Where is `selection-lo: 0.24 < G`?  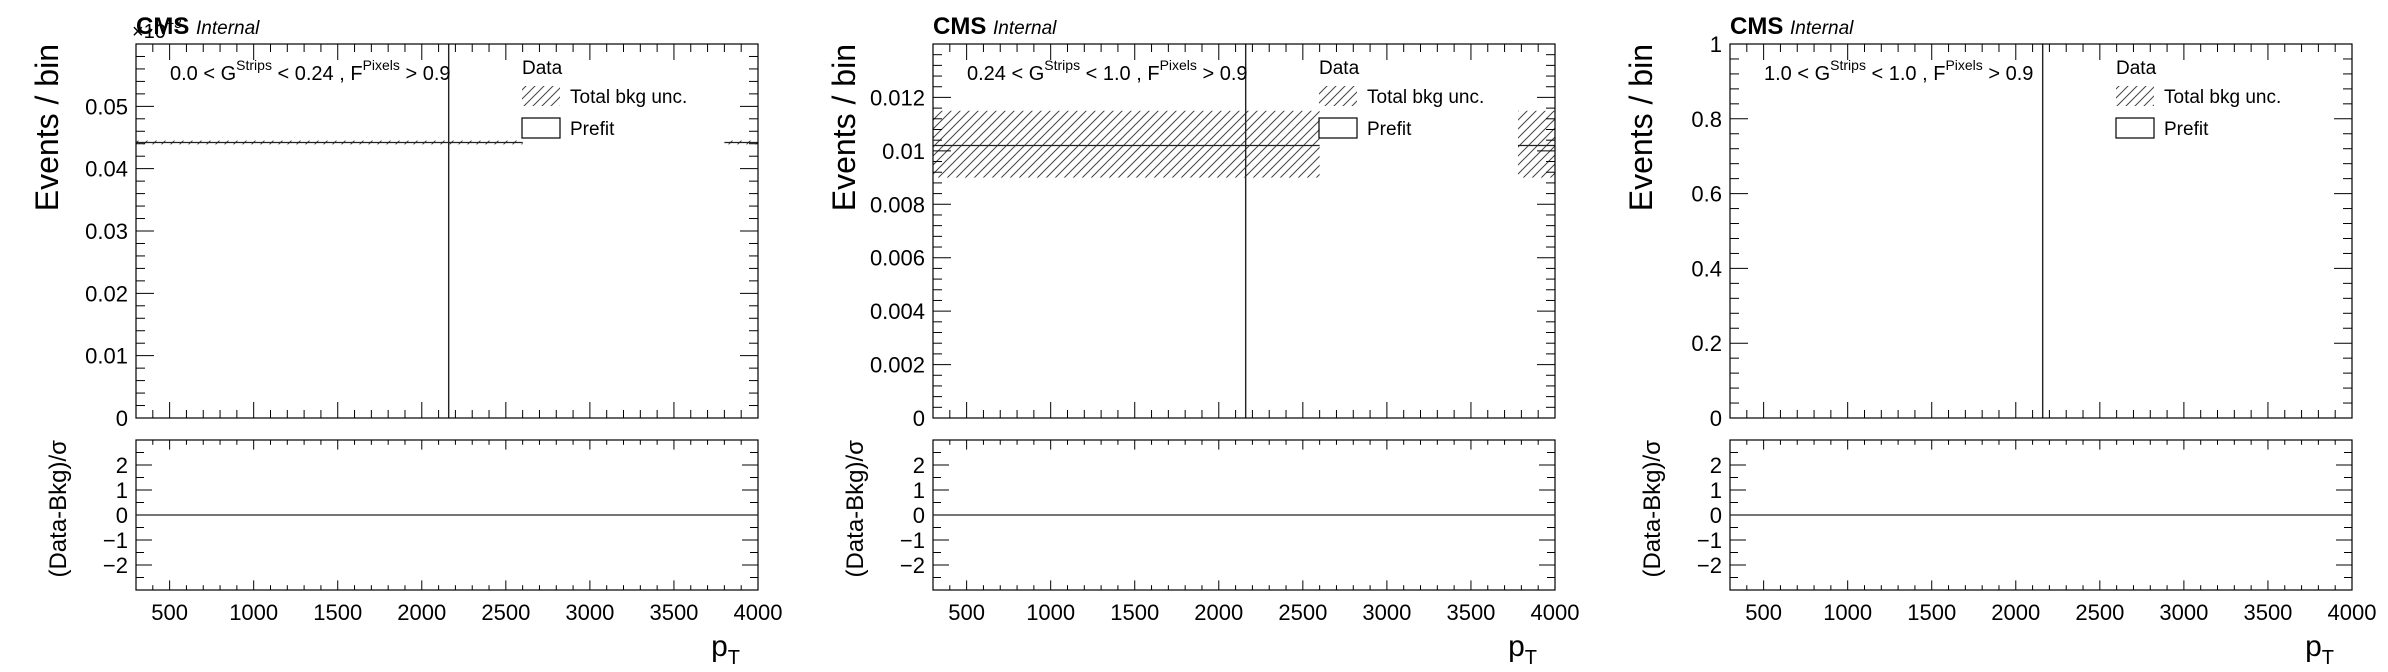
selection-lo: 0.24 < G is located at coordinates (1005, 74).